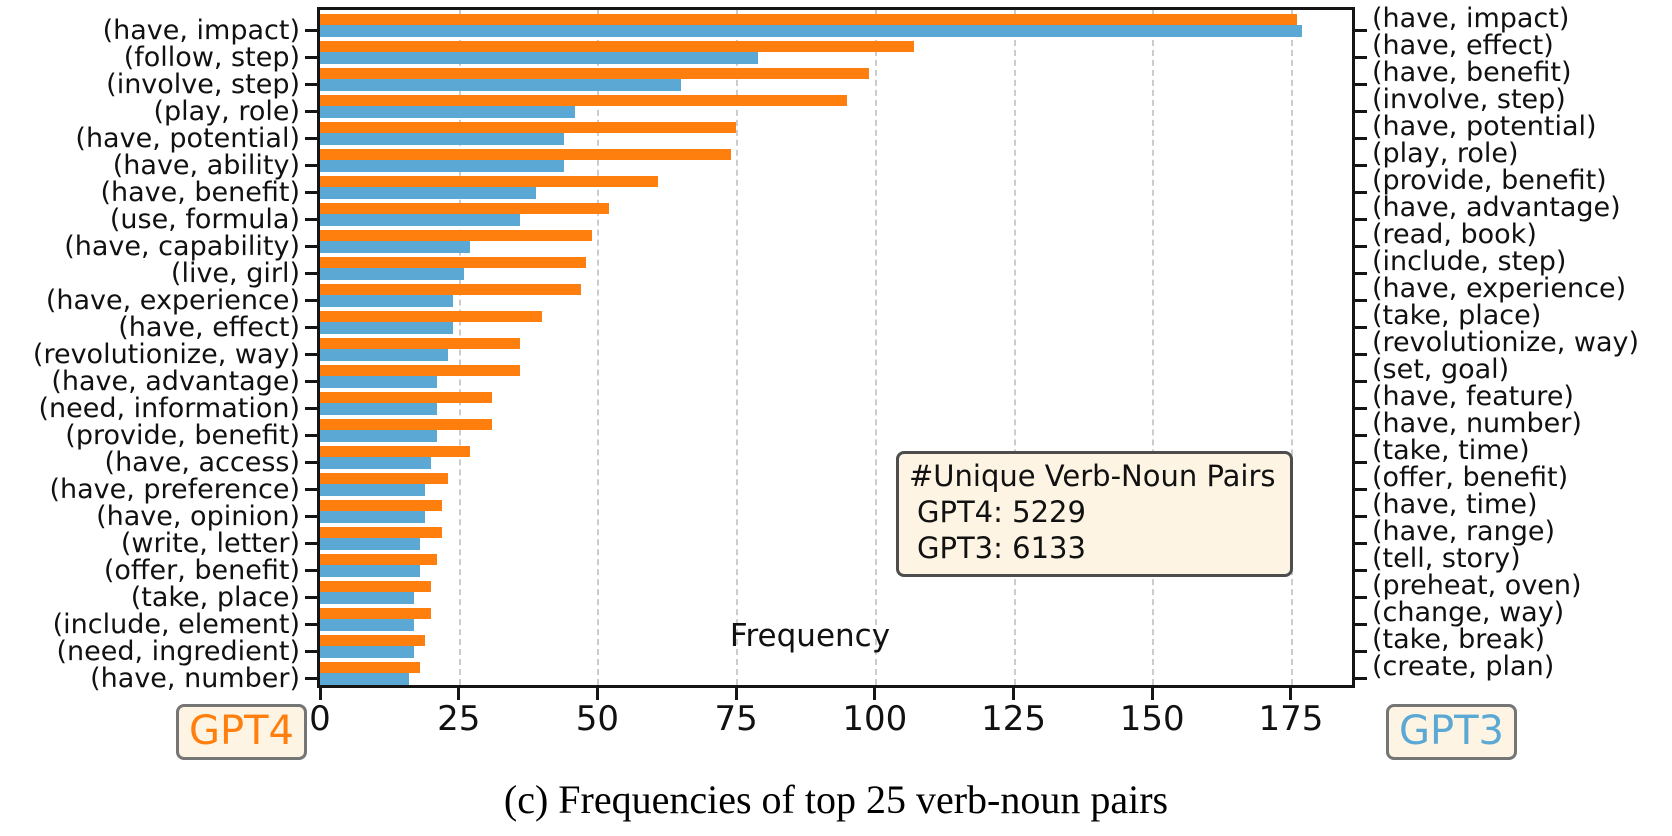 The height and width of the screenshot is (836, 1672). What do you see at coordinates (201, 30) in the screenshot?
I see `y-label-gpt4: (have, impact)` at bounding box center [201, 30].